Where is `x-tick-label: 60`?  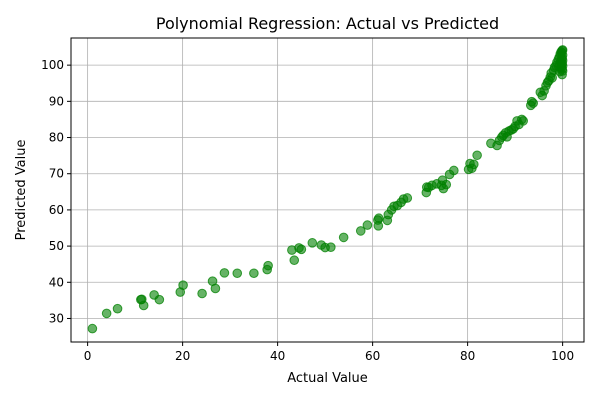
x-tick-label: 60 is located at coordinates (372, 356).